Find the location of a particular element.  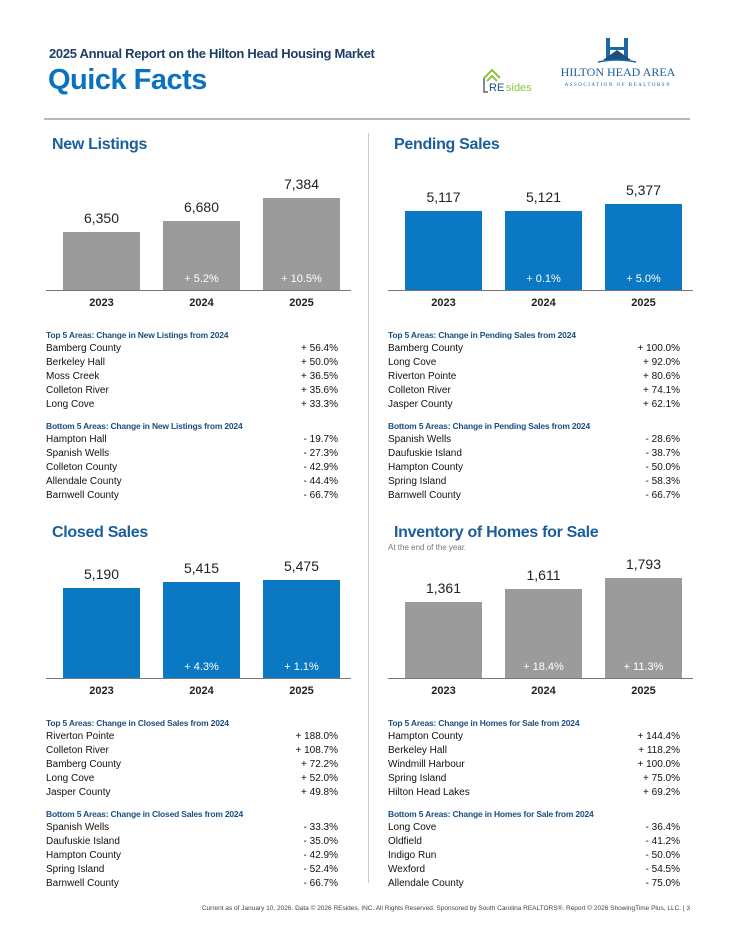

list-item: Barnwell County - 66.7% is located at coordinates (192, 885).